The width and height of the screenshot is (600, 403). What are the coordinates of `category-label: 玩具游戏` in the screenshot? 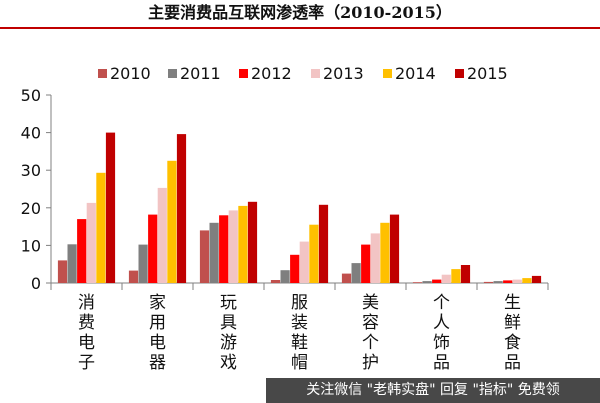 It's located at (228, 333).